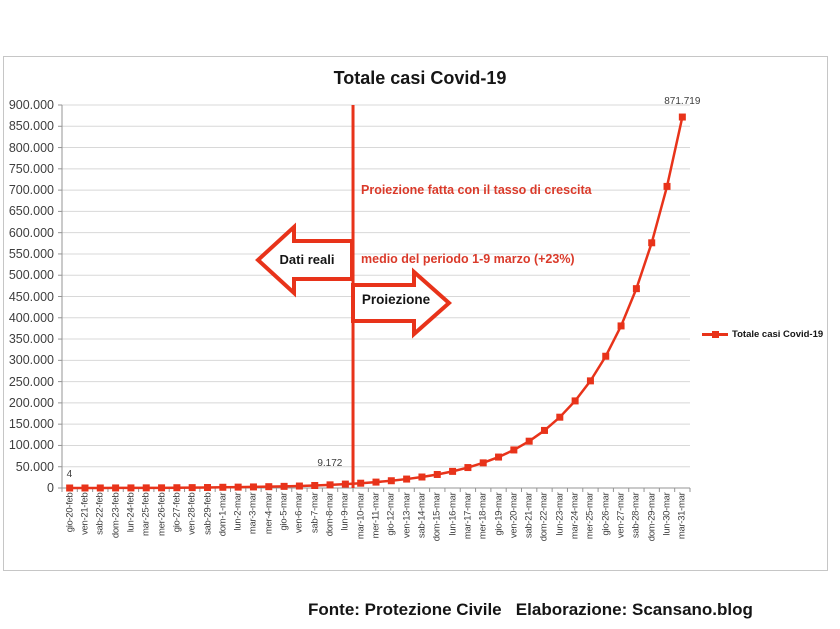 This screenshot has width=840, height=629. Describe the element at coordinates (391, 514) in the screenshot. I see `x-tick-label: gio-12-mar` at that location.